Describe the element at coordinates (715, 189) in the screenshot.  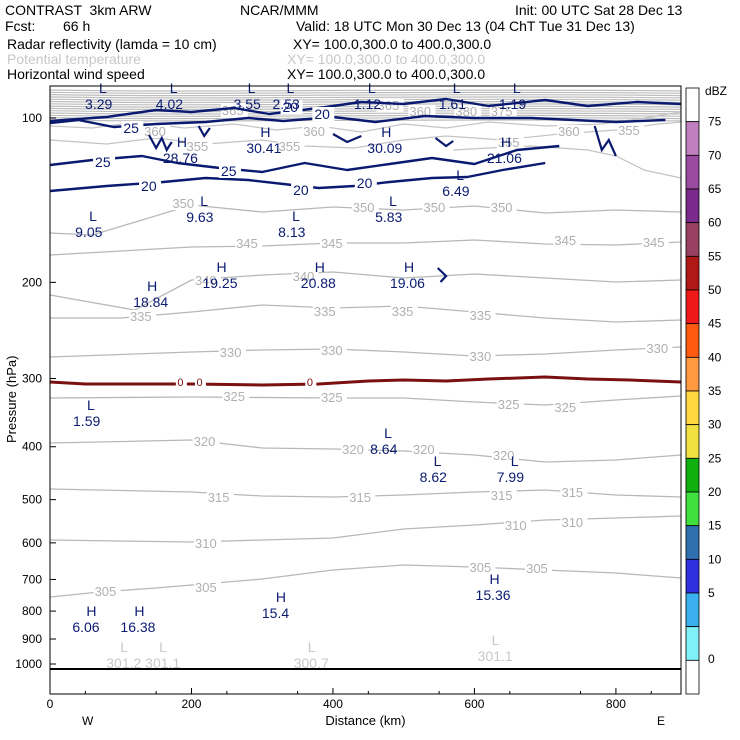
I see `colorbar-level: 65` at that location.